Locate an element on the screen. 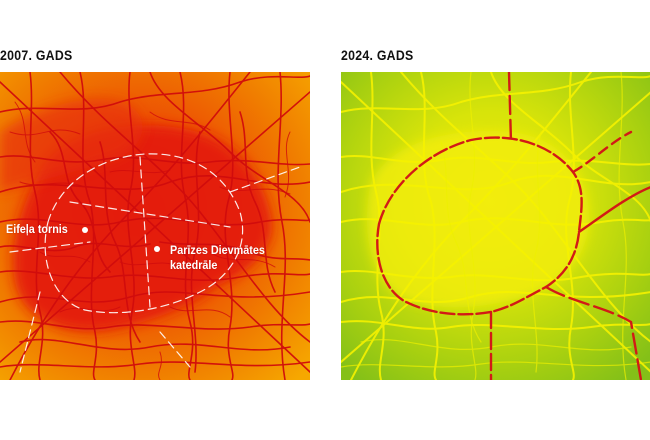 Image resolution: width=650 pixels, height=440 pixels. panel-title-2007: 2007. GADS is located at coordinates (36, 55).